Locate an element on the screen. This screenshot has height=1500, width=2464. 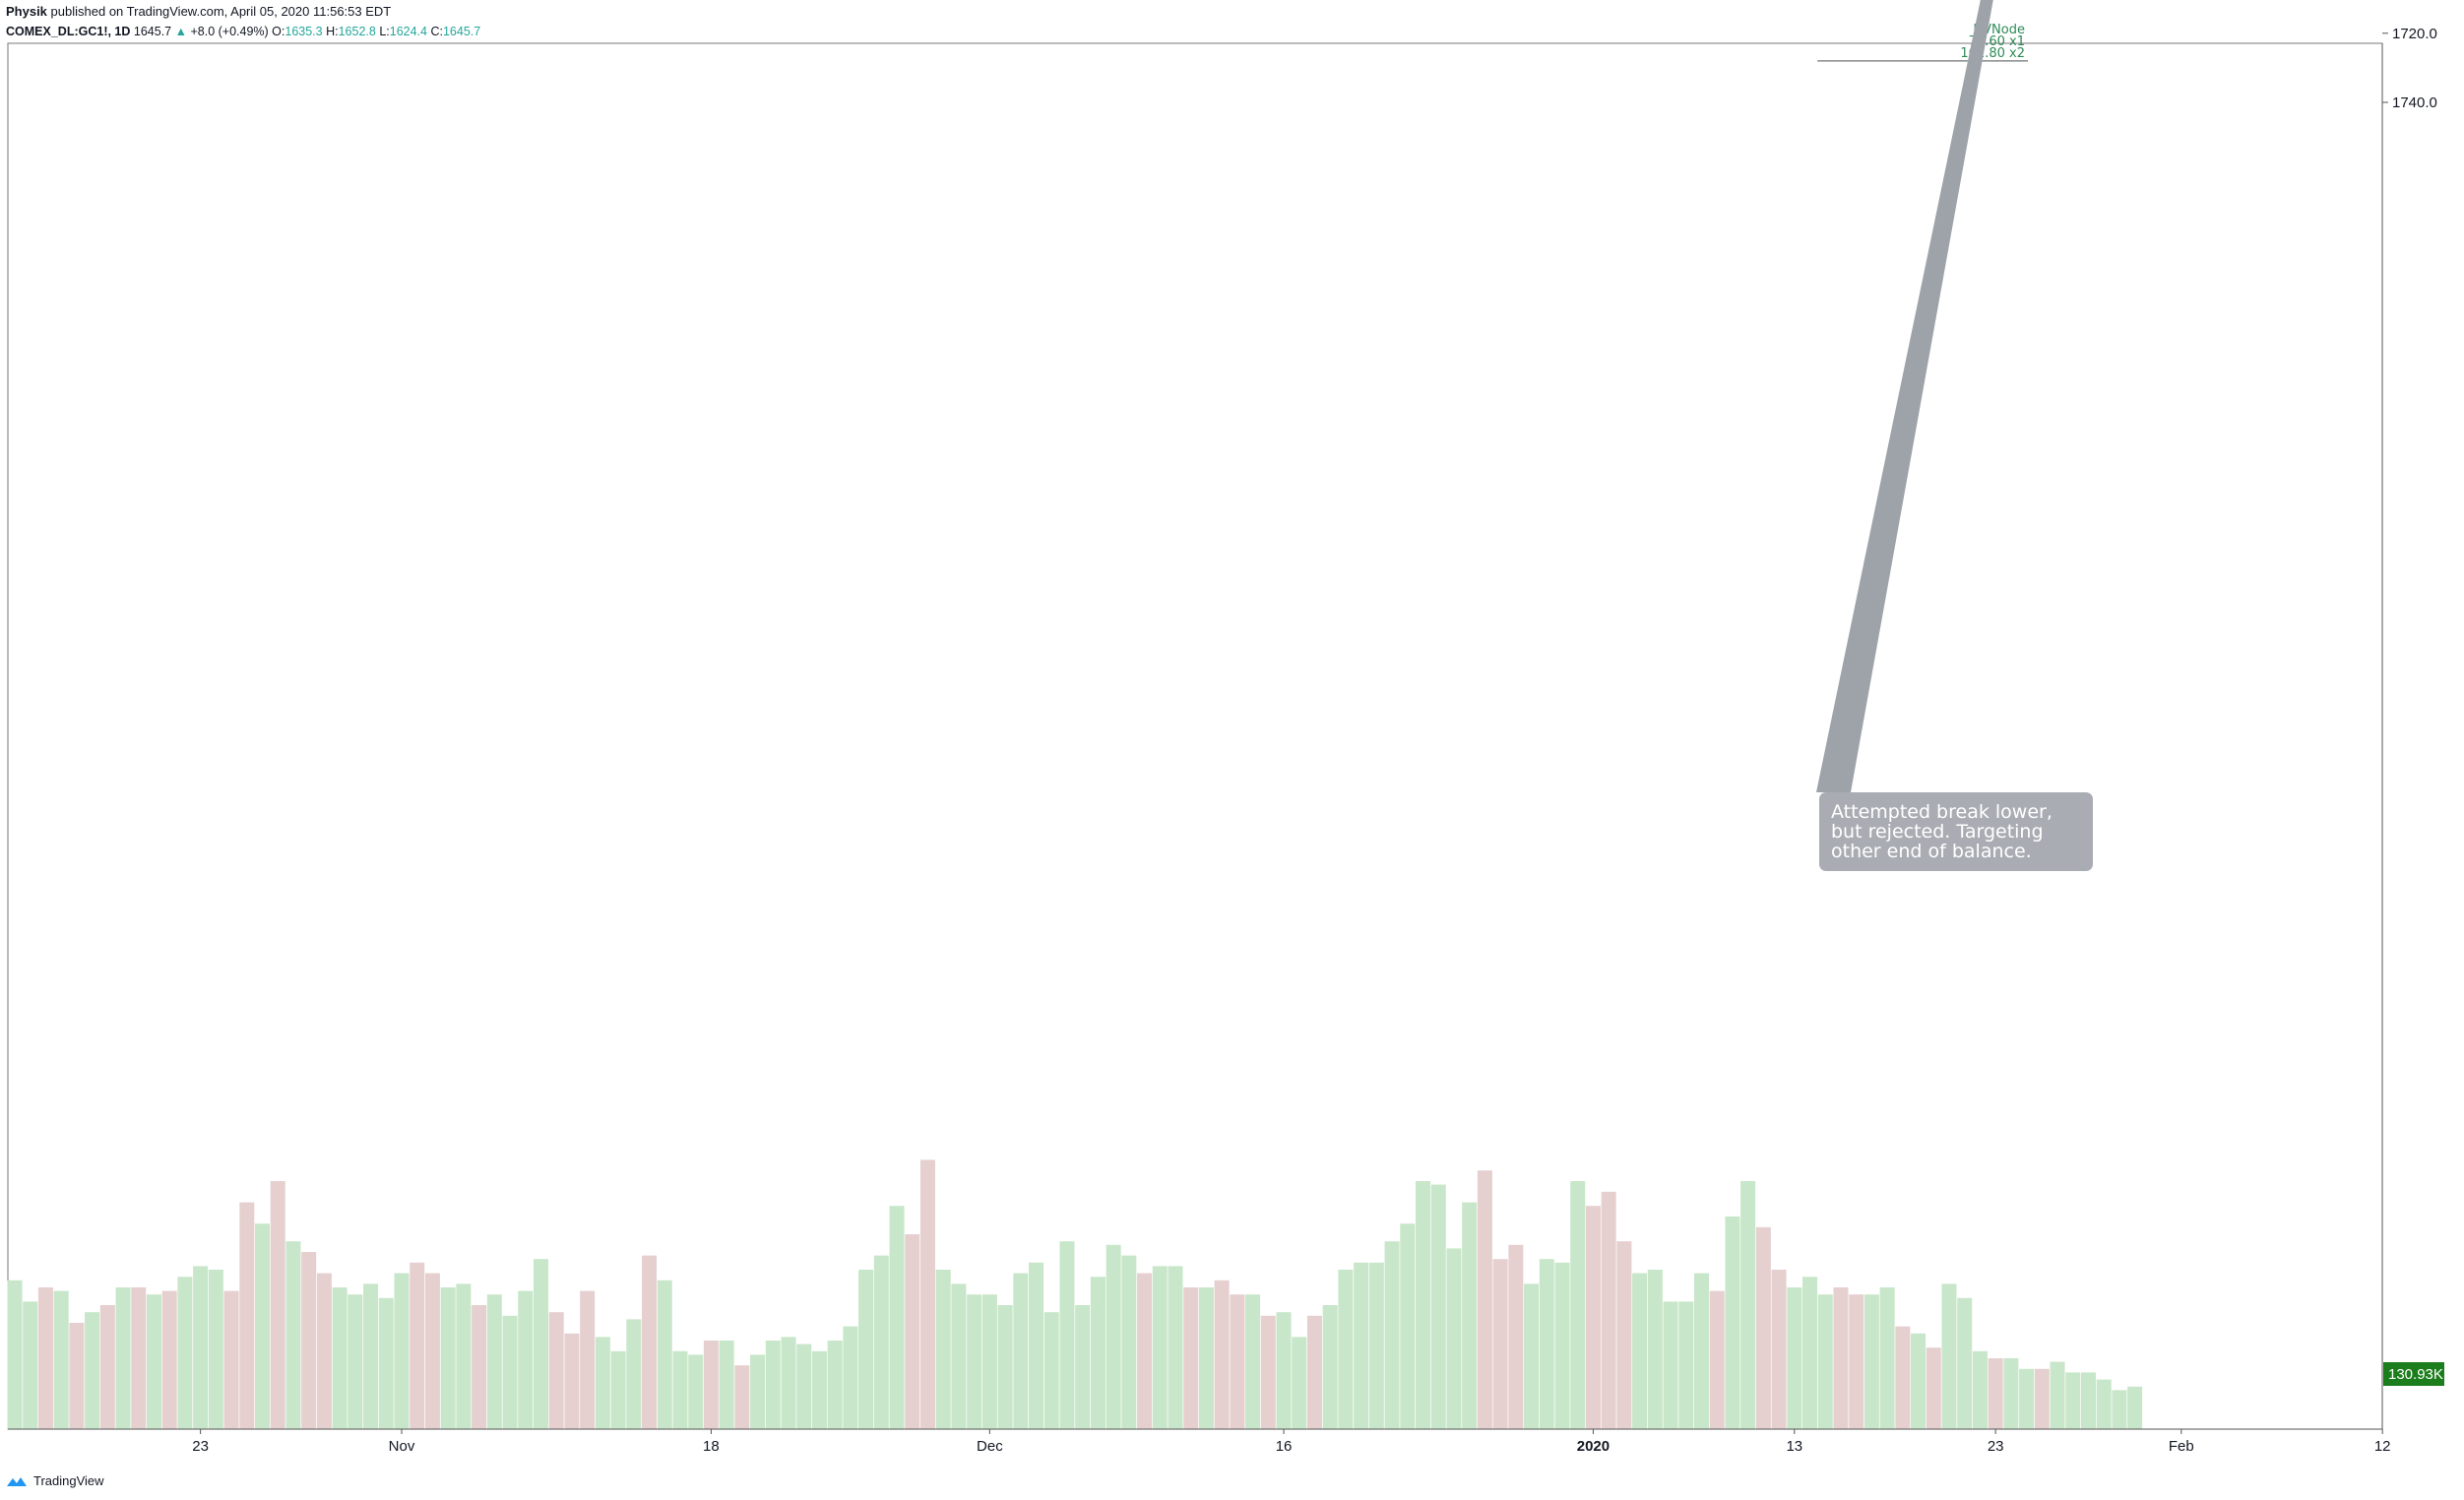
time-tick-label: Nov is located at coordinates (402, 1446).